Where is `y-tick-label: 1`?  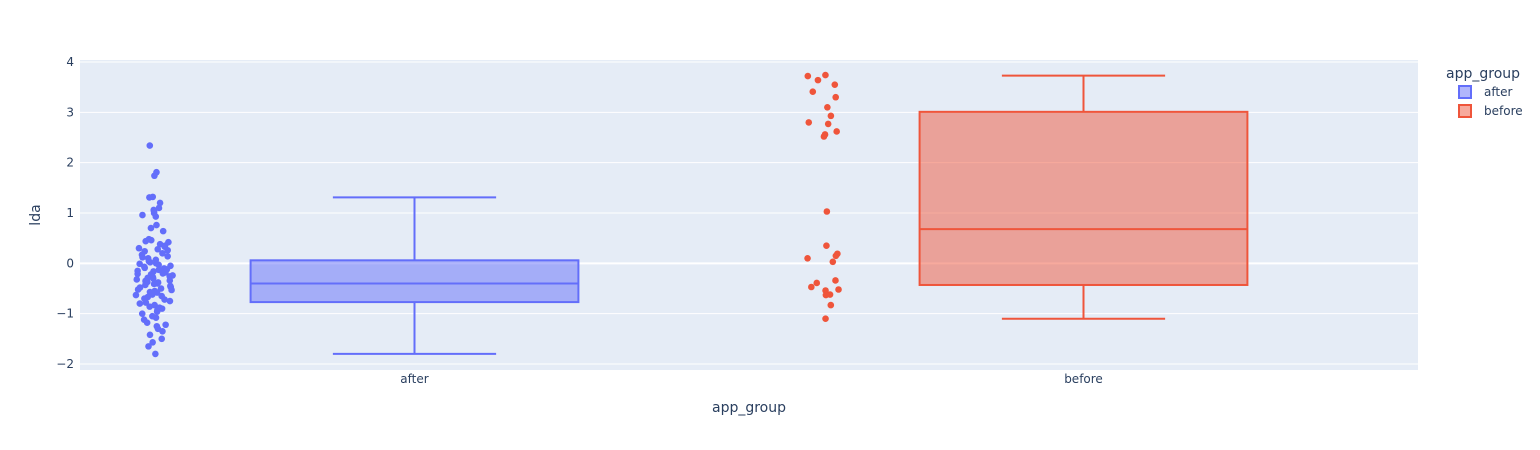 y-tick-label: 1 is located at coordinates (70, 213).